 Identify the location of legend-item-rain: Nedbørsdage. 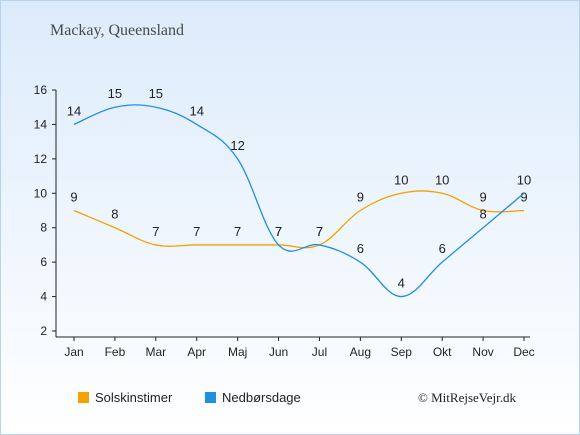
(253, 397).